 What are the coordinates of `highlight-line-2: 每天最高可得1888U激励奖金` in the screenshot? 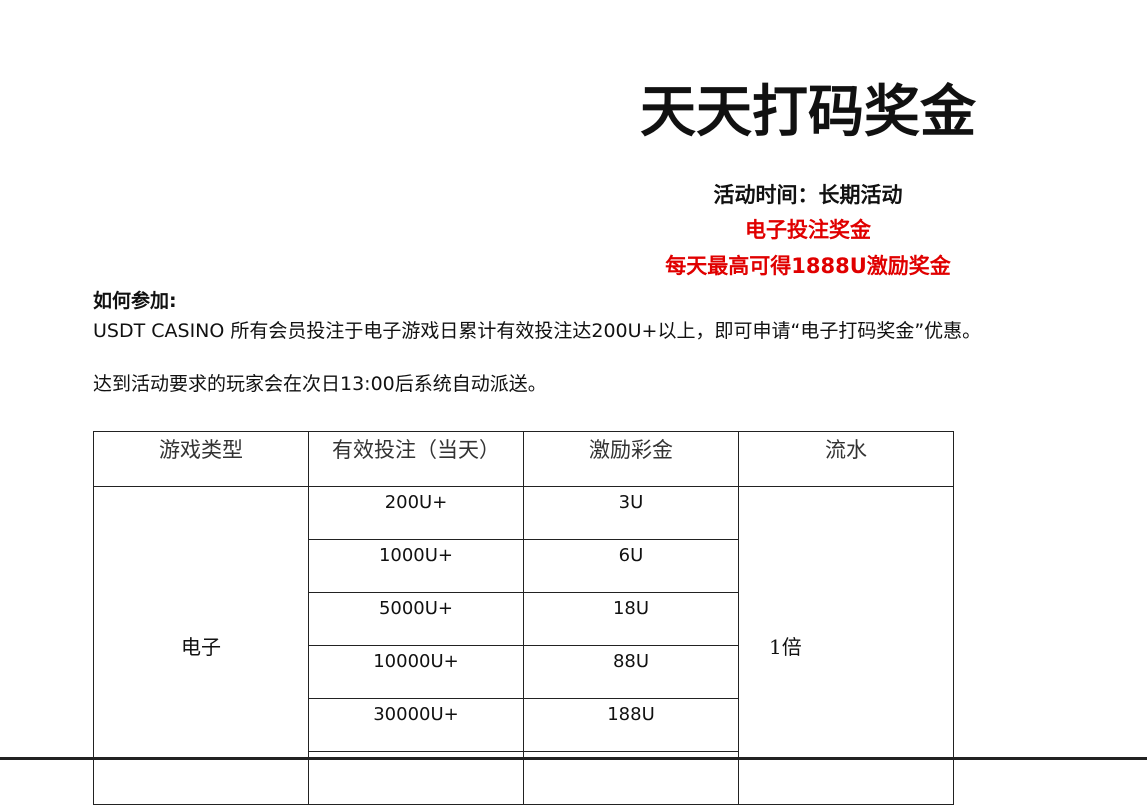 It's located at (808, 266).